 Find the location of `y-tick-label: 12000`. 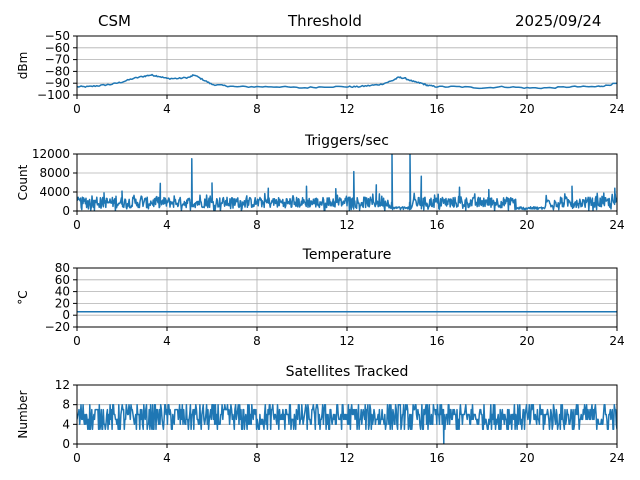

y-tick-label: 12000 is located at coordinates (51, 154).